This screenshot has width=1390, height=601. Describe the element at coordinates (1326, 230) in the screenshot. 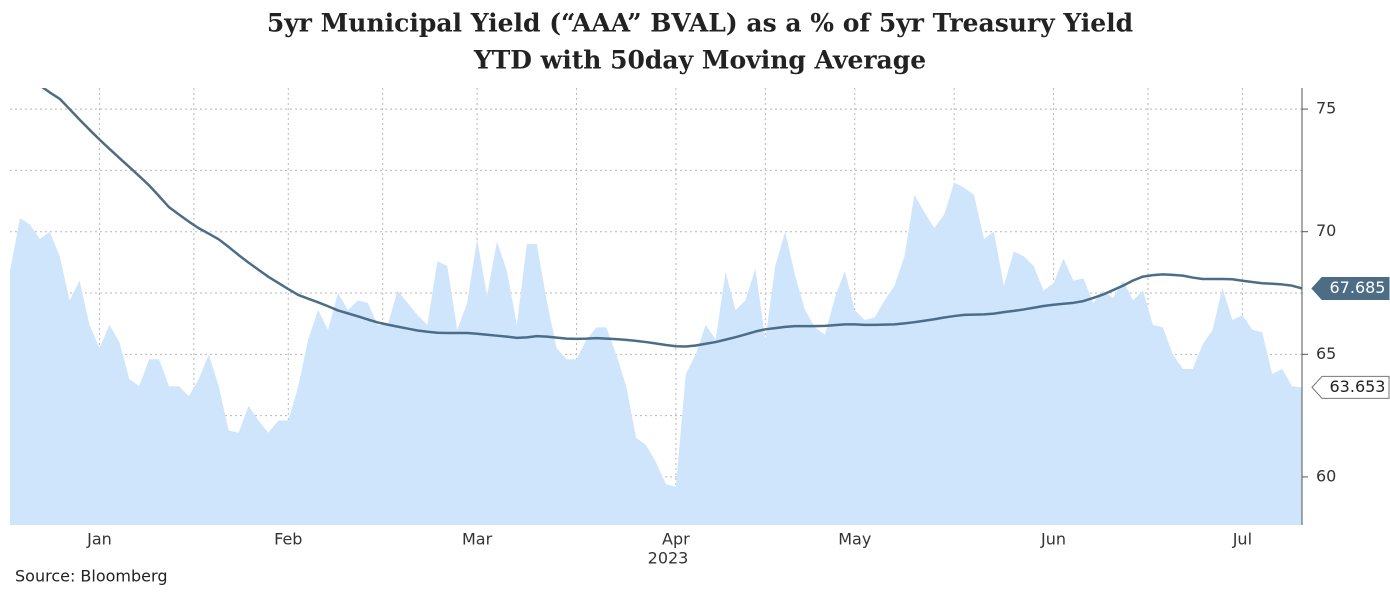

I see `y-tick-label: 70` at that location.